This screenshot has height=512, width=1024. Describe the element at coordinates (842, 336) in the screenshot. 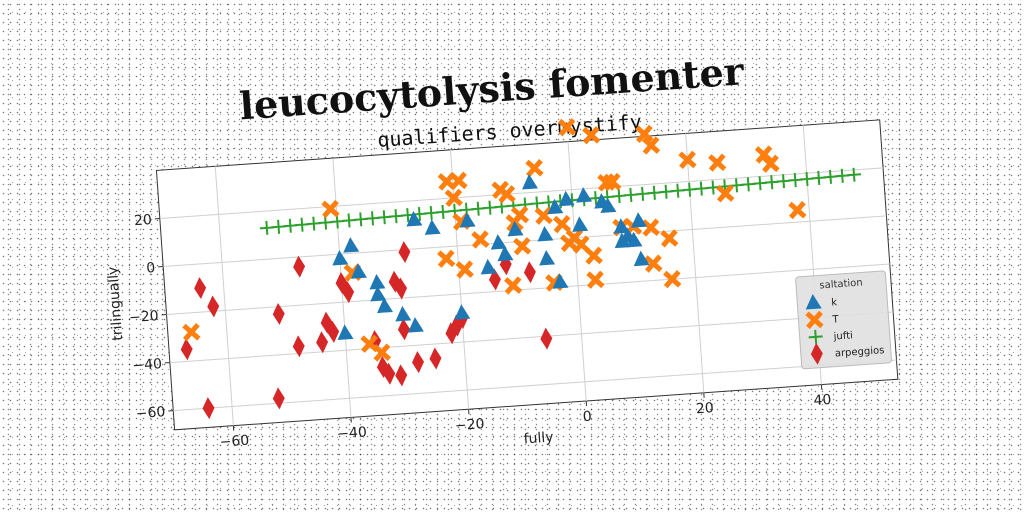

I see `legend-label-jufti: jufti` at that location.